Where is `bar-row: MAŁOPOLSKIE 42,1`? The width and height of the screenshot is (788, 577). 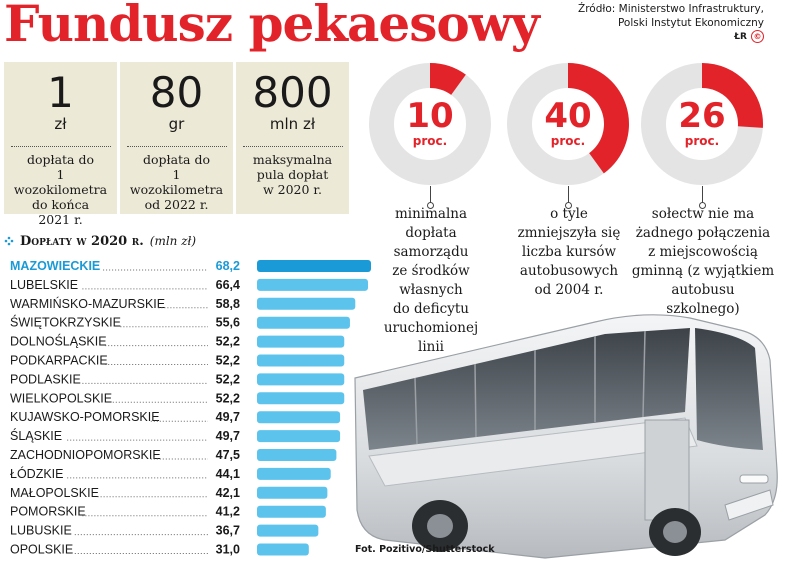
bar-row: MAŁOPOLSKIE 42,1 is located at coordinates (169, 493).